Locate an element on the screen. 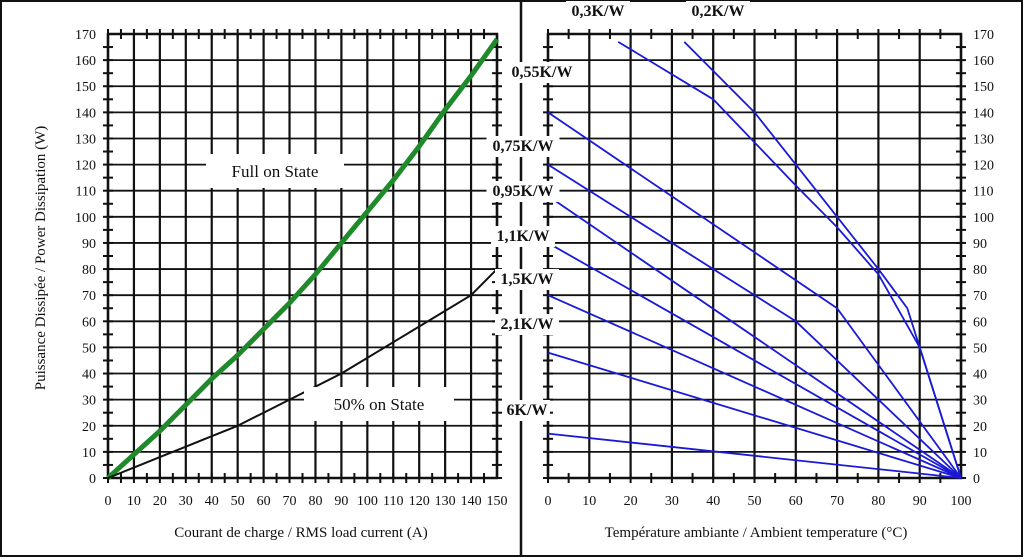 The height and width of the screenshot is (559, 1025). half-on-label-bg is located at coordinates (379, 404).